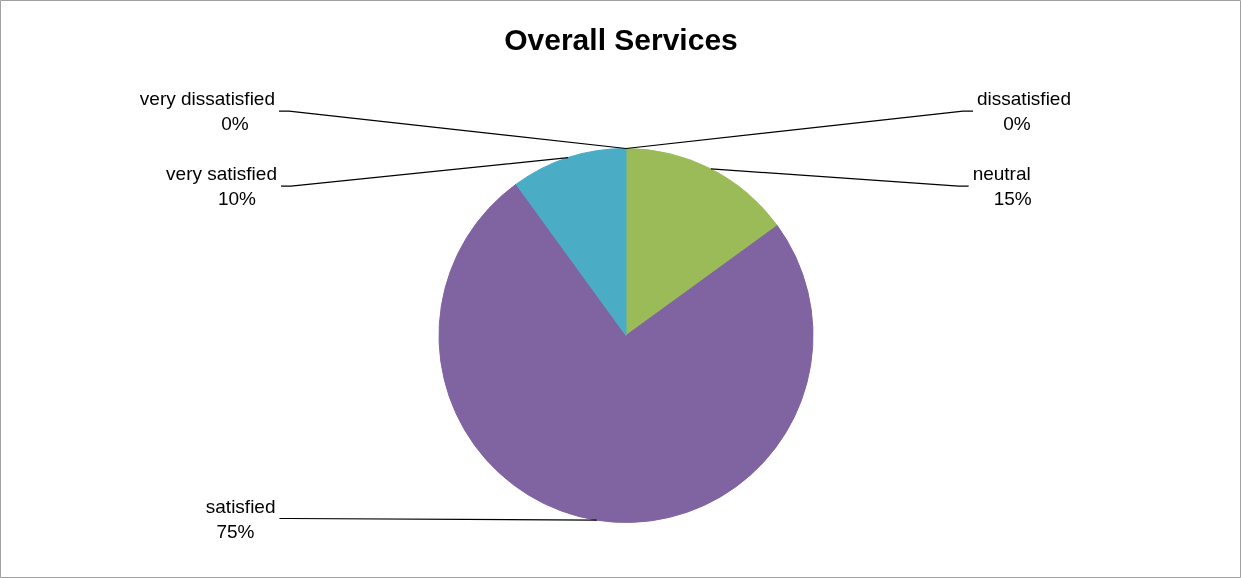 The height and width of the screenshot is (578, 1241). What do you see at coordinates (240, 506) in the screenshot?
I see `slice-label: satisfied` at bounding box center [240, 506].